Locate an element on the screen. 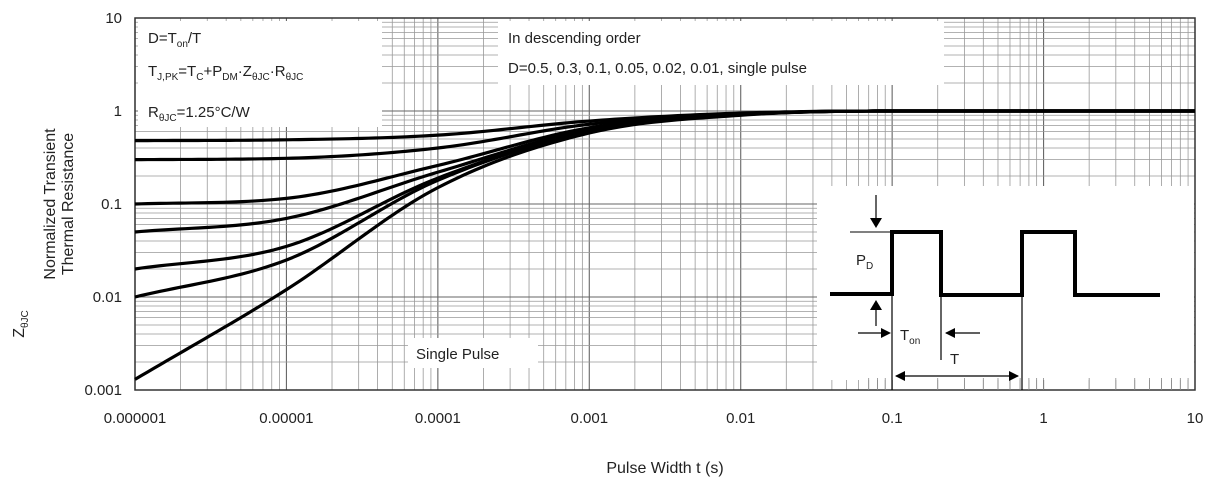  note-line1: D=Ton/T is located at coordinates (174, 40).